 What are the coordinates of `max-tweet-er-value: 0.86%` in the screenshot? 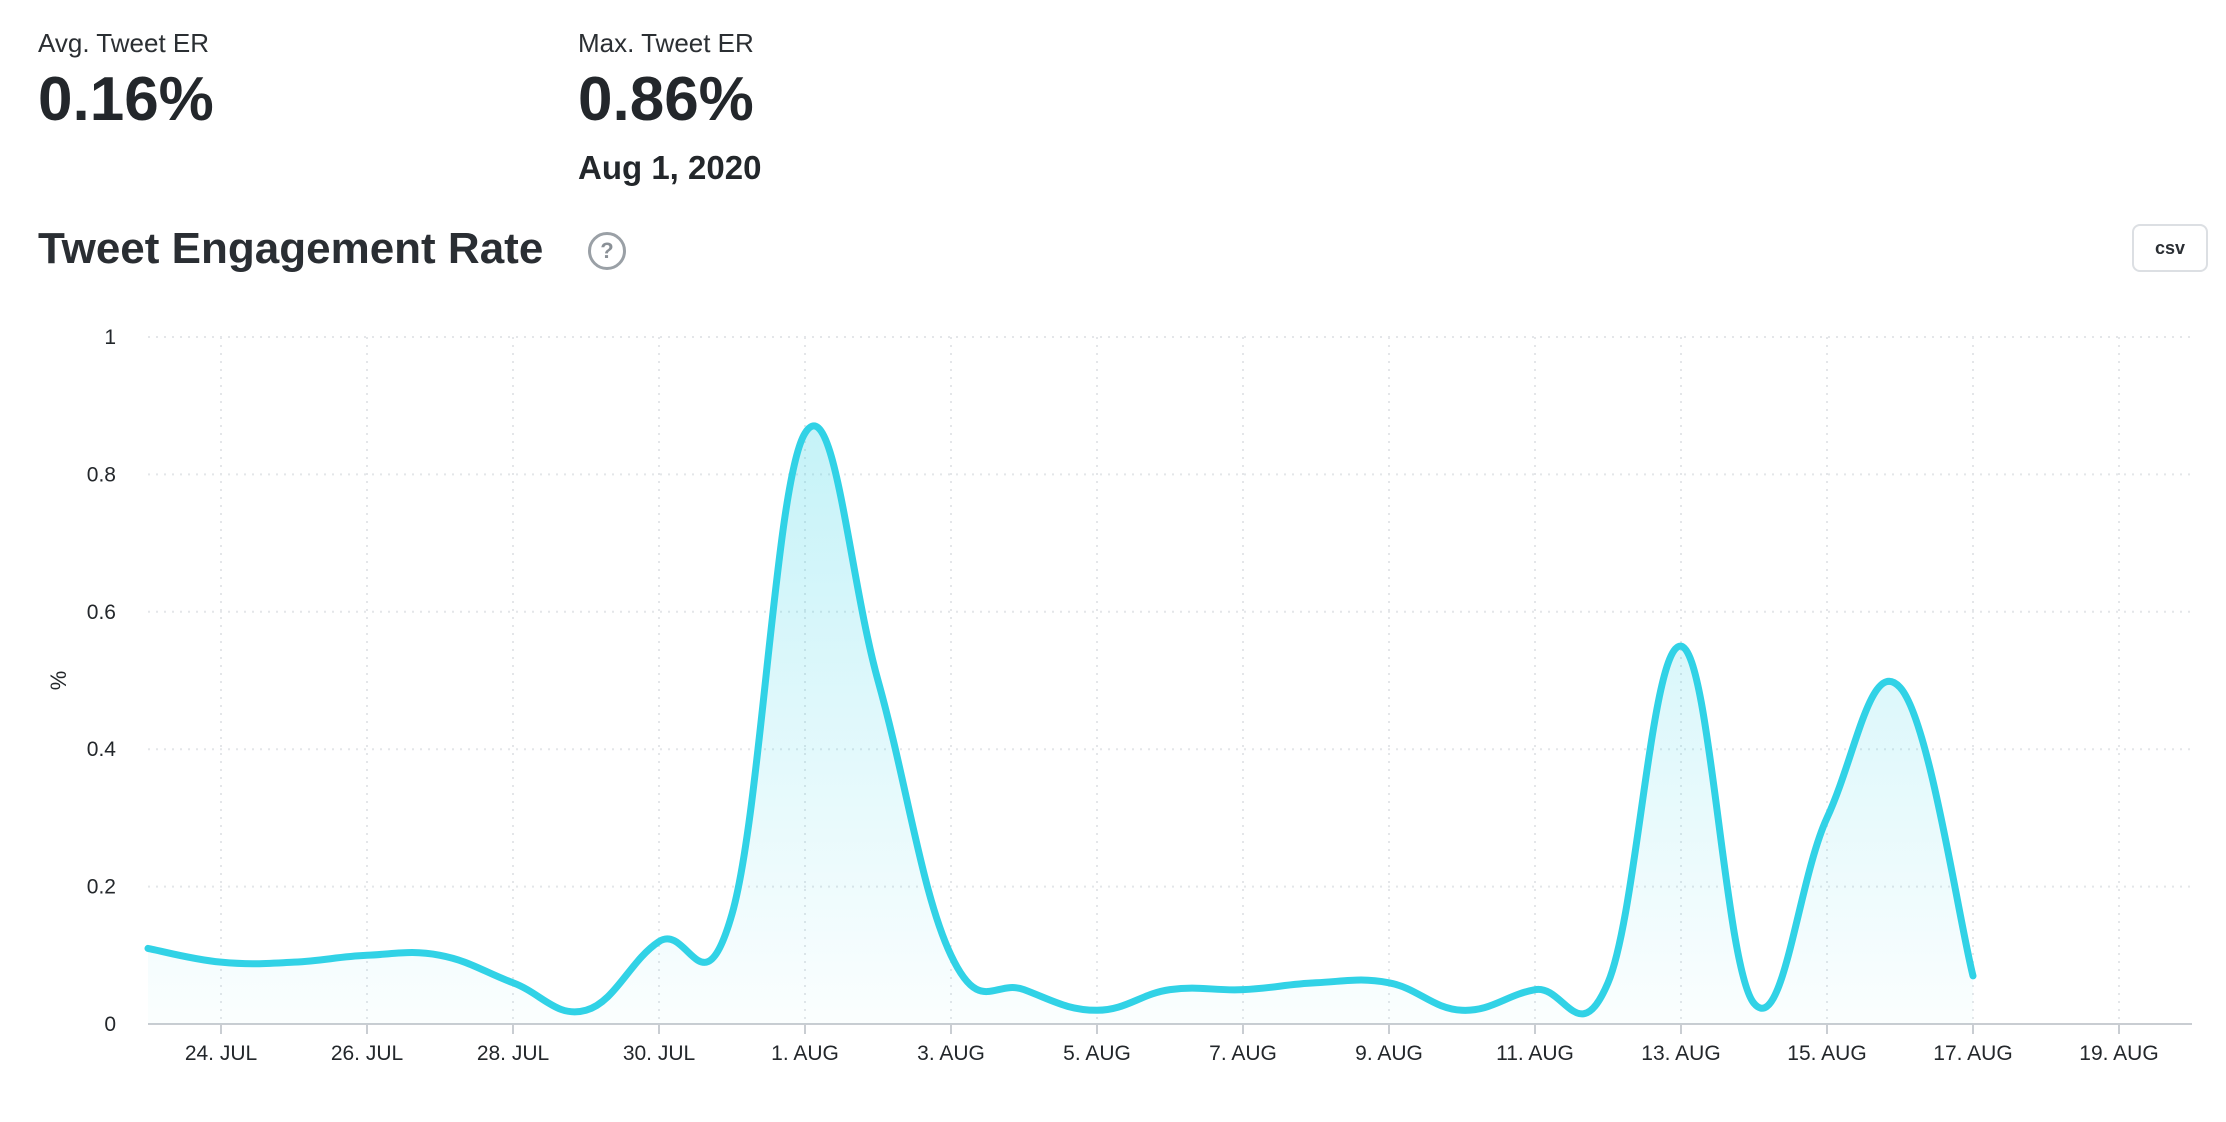 It's located at (666, 99).